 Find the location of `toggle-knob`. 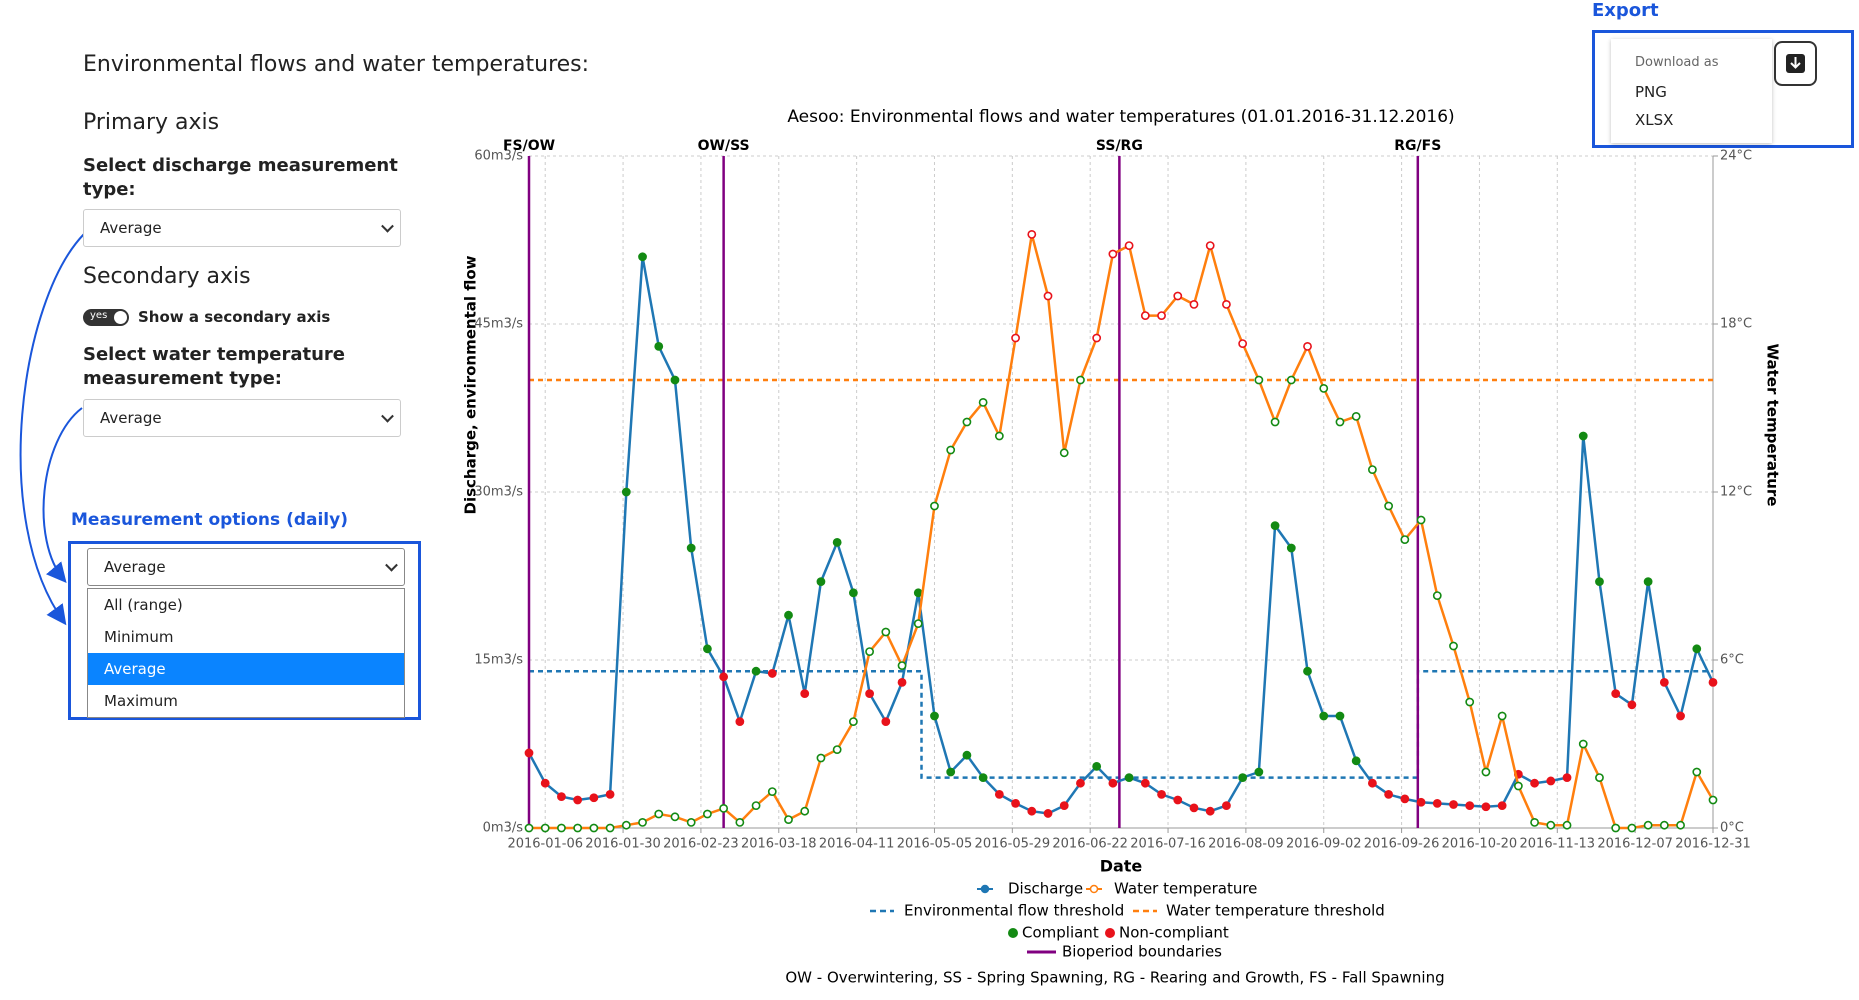

toggle-knob is located at coordinates (120, 317).